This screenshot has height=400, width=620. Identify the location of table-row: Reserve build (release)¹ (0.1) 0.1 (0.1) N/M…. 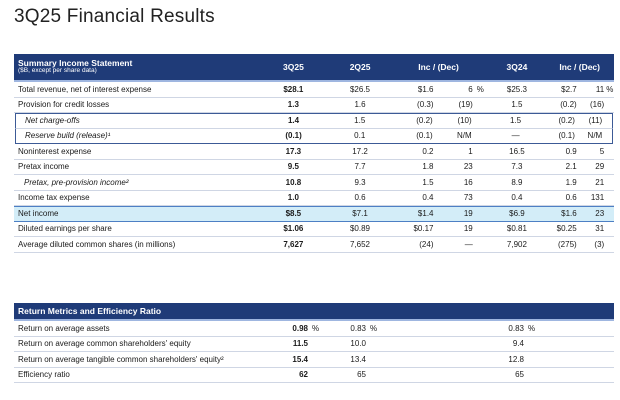
(314, 136).